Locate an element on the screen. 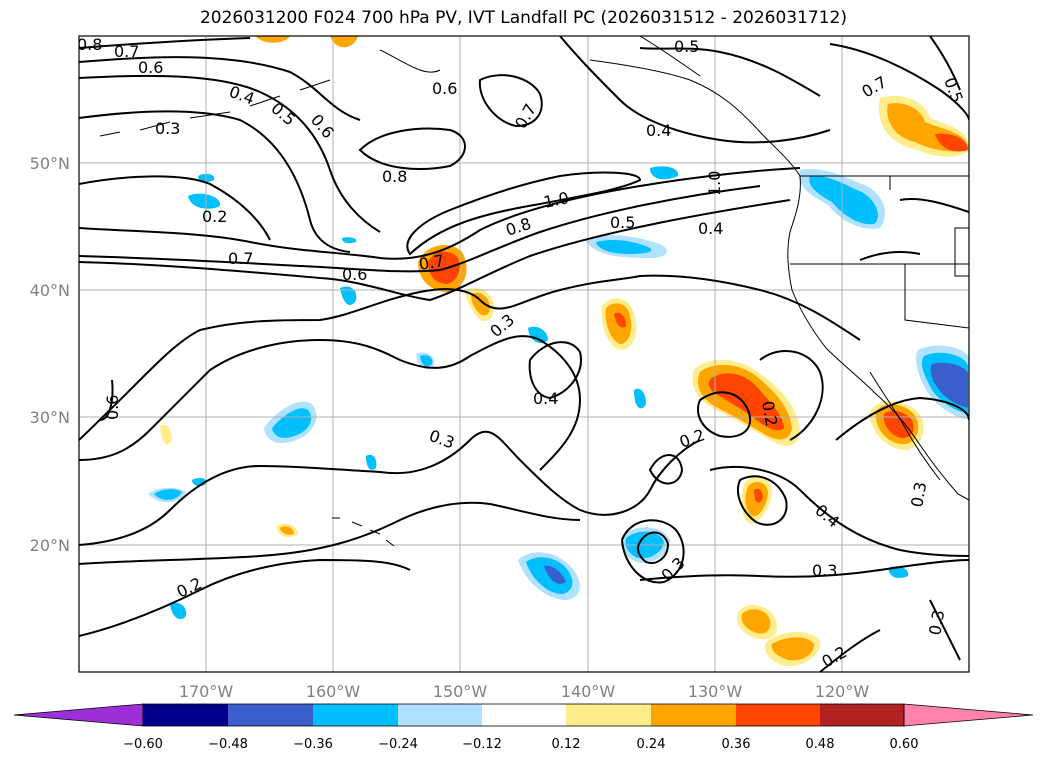 The image size is (1047, 765). colorbar-tick-label: 0.36 is located at coordinates (736, 744).